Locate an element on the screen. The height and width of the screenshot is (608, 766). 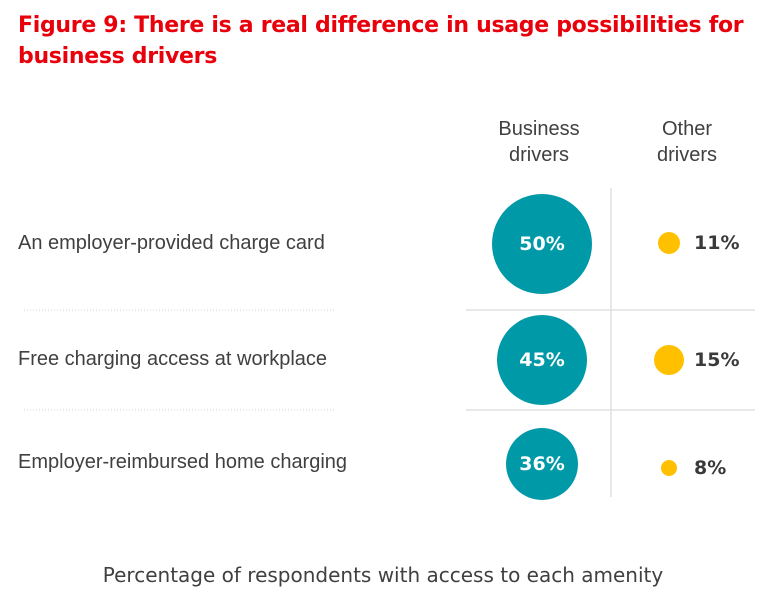
business-value-label: 36% is located at coordinates (541, 464).